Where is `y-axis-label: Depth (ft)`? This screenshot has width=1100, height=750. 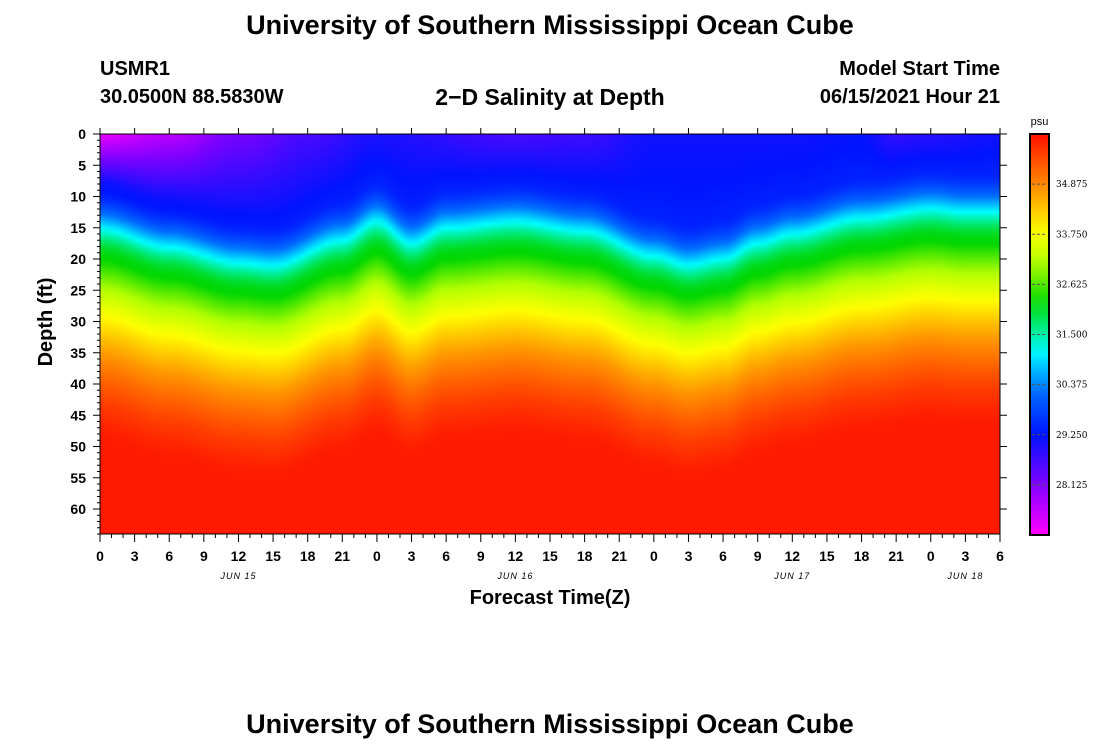 y-axis-label: Depth (ft) is located at coordinates (46, 322).